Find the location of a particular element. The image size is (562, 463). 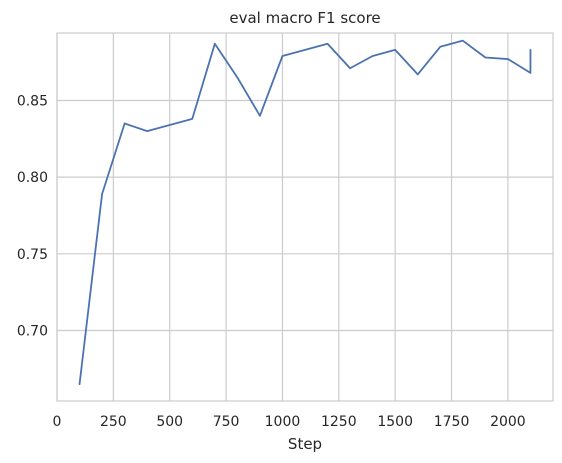

x-tick-label: 1000 is located at coordinates (283, 422).